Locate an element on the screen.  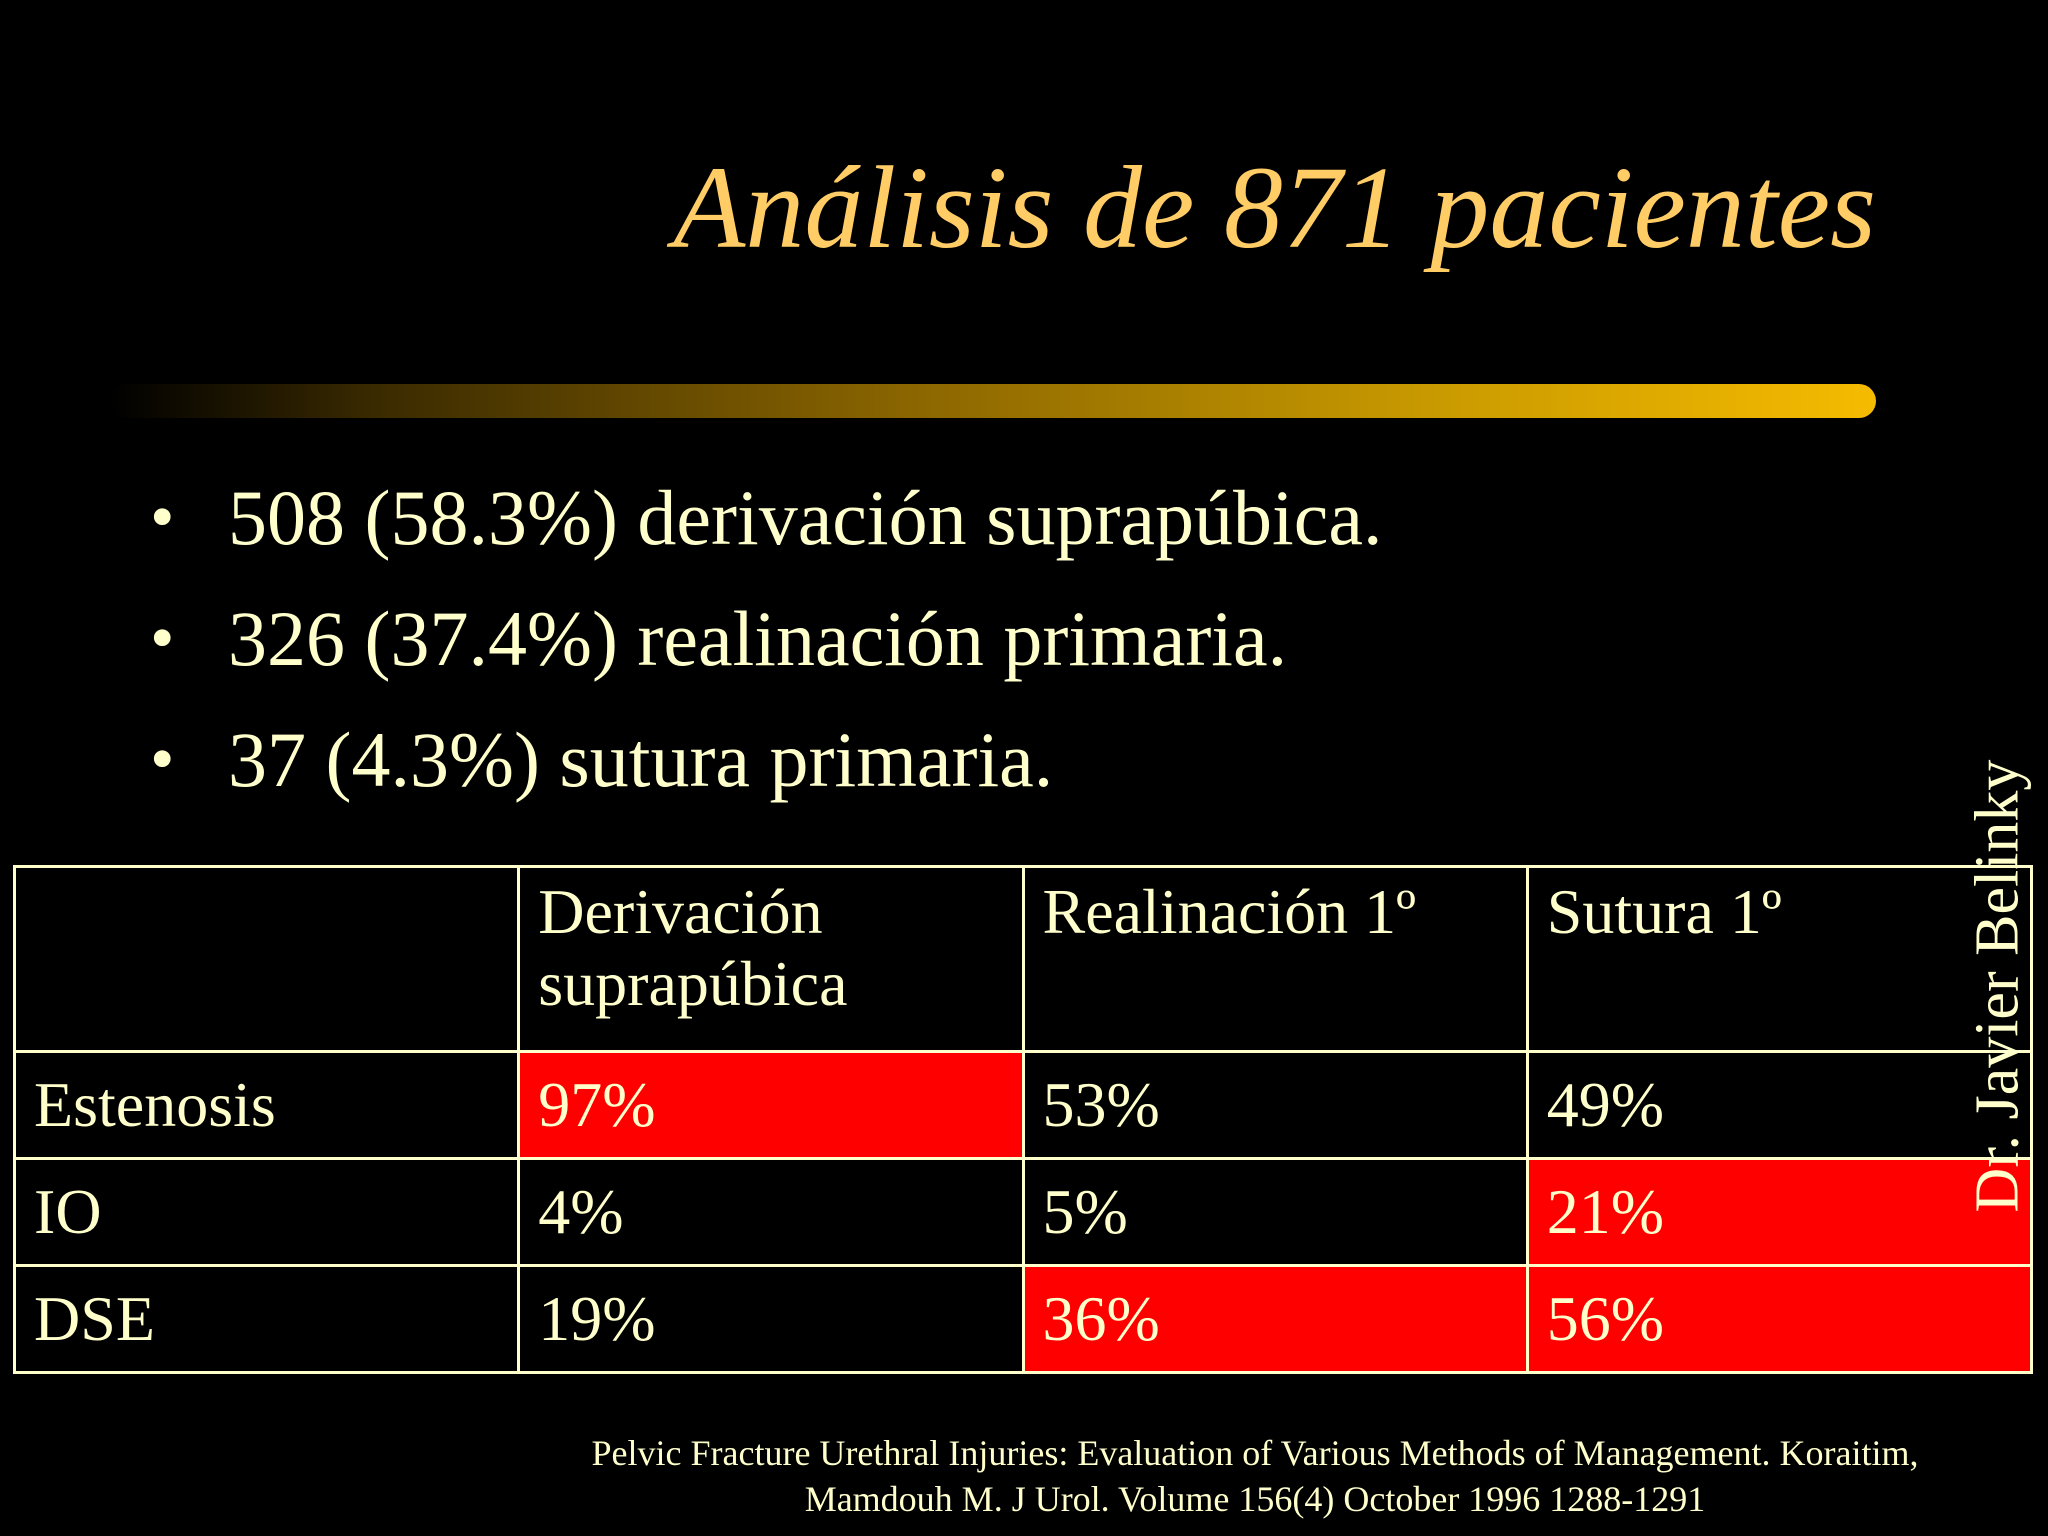
cell: 49% is located at coordinates (1779, 1105).